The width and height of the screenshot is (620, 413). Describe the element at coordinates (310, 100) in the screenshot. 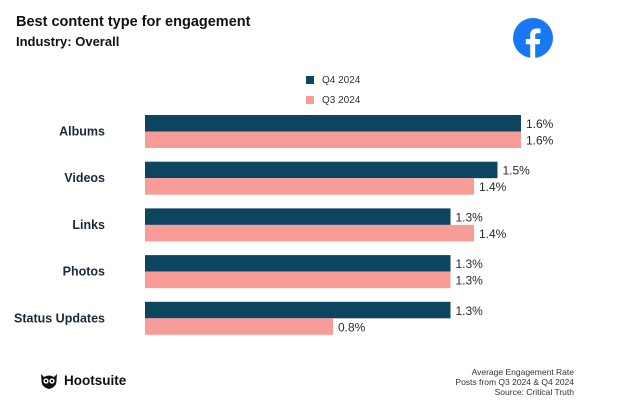

I see `legend-swatch-q3` at that location.